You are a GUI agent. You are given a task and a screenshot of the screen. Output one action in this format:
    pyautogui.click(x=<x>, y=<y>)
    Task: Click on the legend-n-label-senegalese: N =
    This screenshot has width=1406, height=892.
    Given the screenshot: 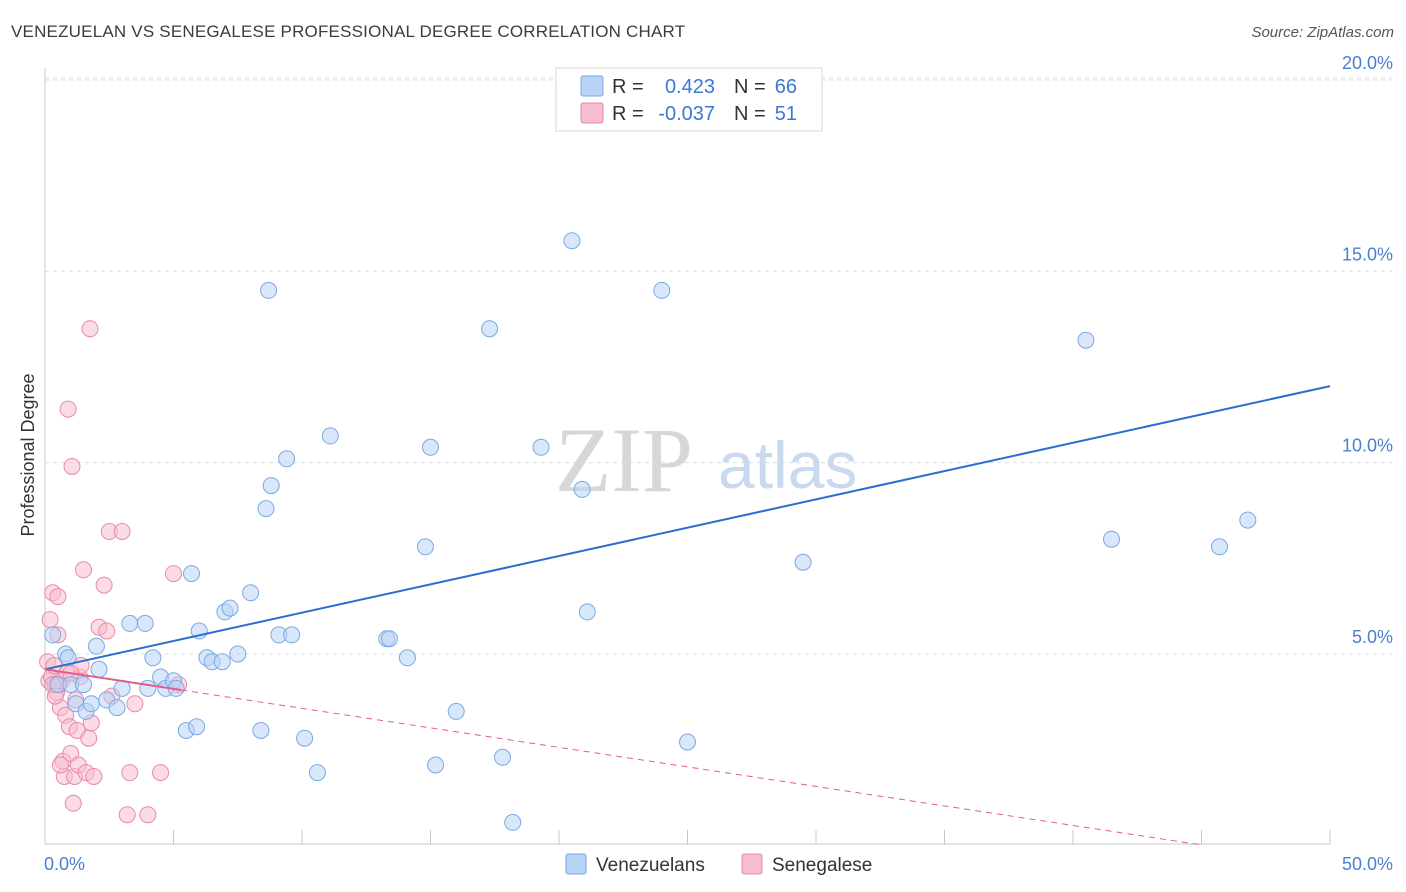 What is the action you would take?
    pyautogui.click(x=750, y=114)
    